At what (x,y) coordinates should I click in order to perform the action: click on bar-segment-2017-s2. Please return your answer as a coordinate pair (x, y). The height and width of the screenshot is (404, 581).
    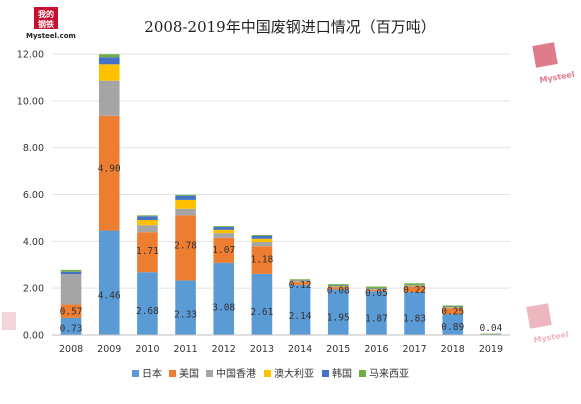
    Looking at the image, I should click on (414, 286).